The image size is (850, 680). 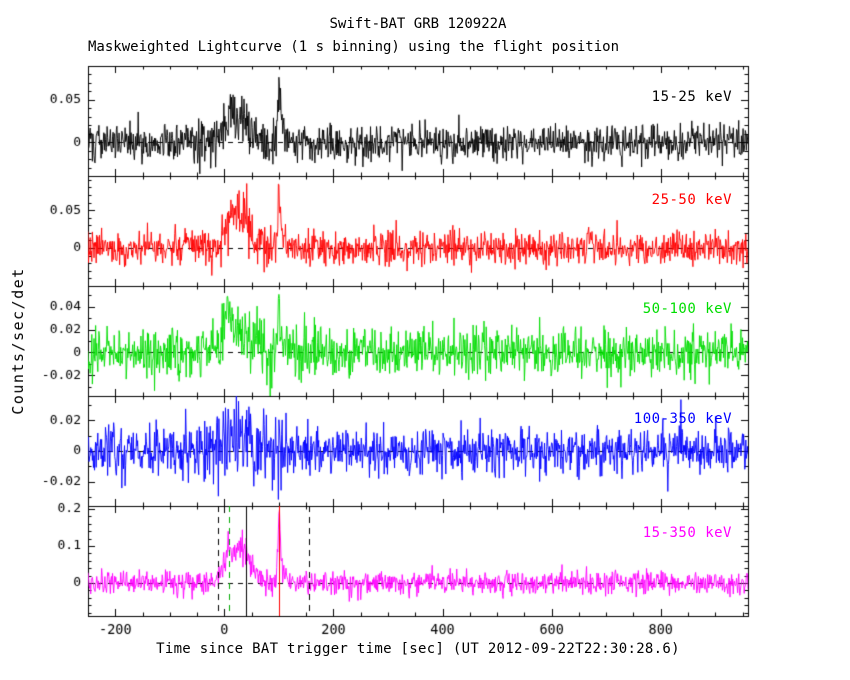 I want to click on y-axis-label: Counts/sec/det, so click(x=18, y=341).